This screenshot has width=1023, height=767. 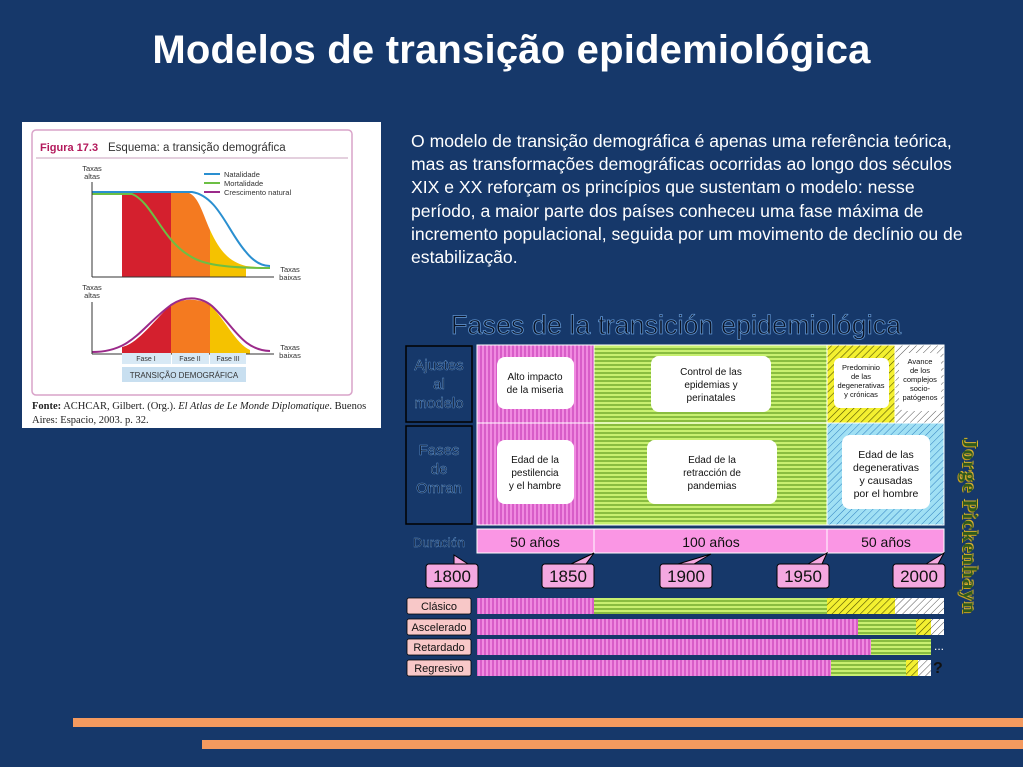 What do you see at coordinates (452, 576) in the screenshot?
I see `year-1800: 1800` at bounding box center [452, 576].